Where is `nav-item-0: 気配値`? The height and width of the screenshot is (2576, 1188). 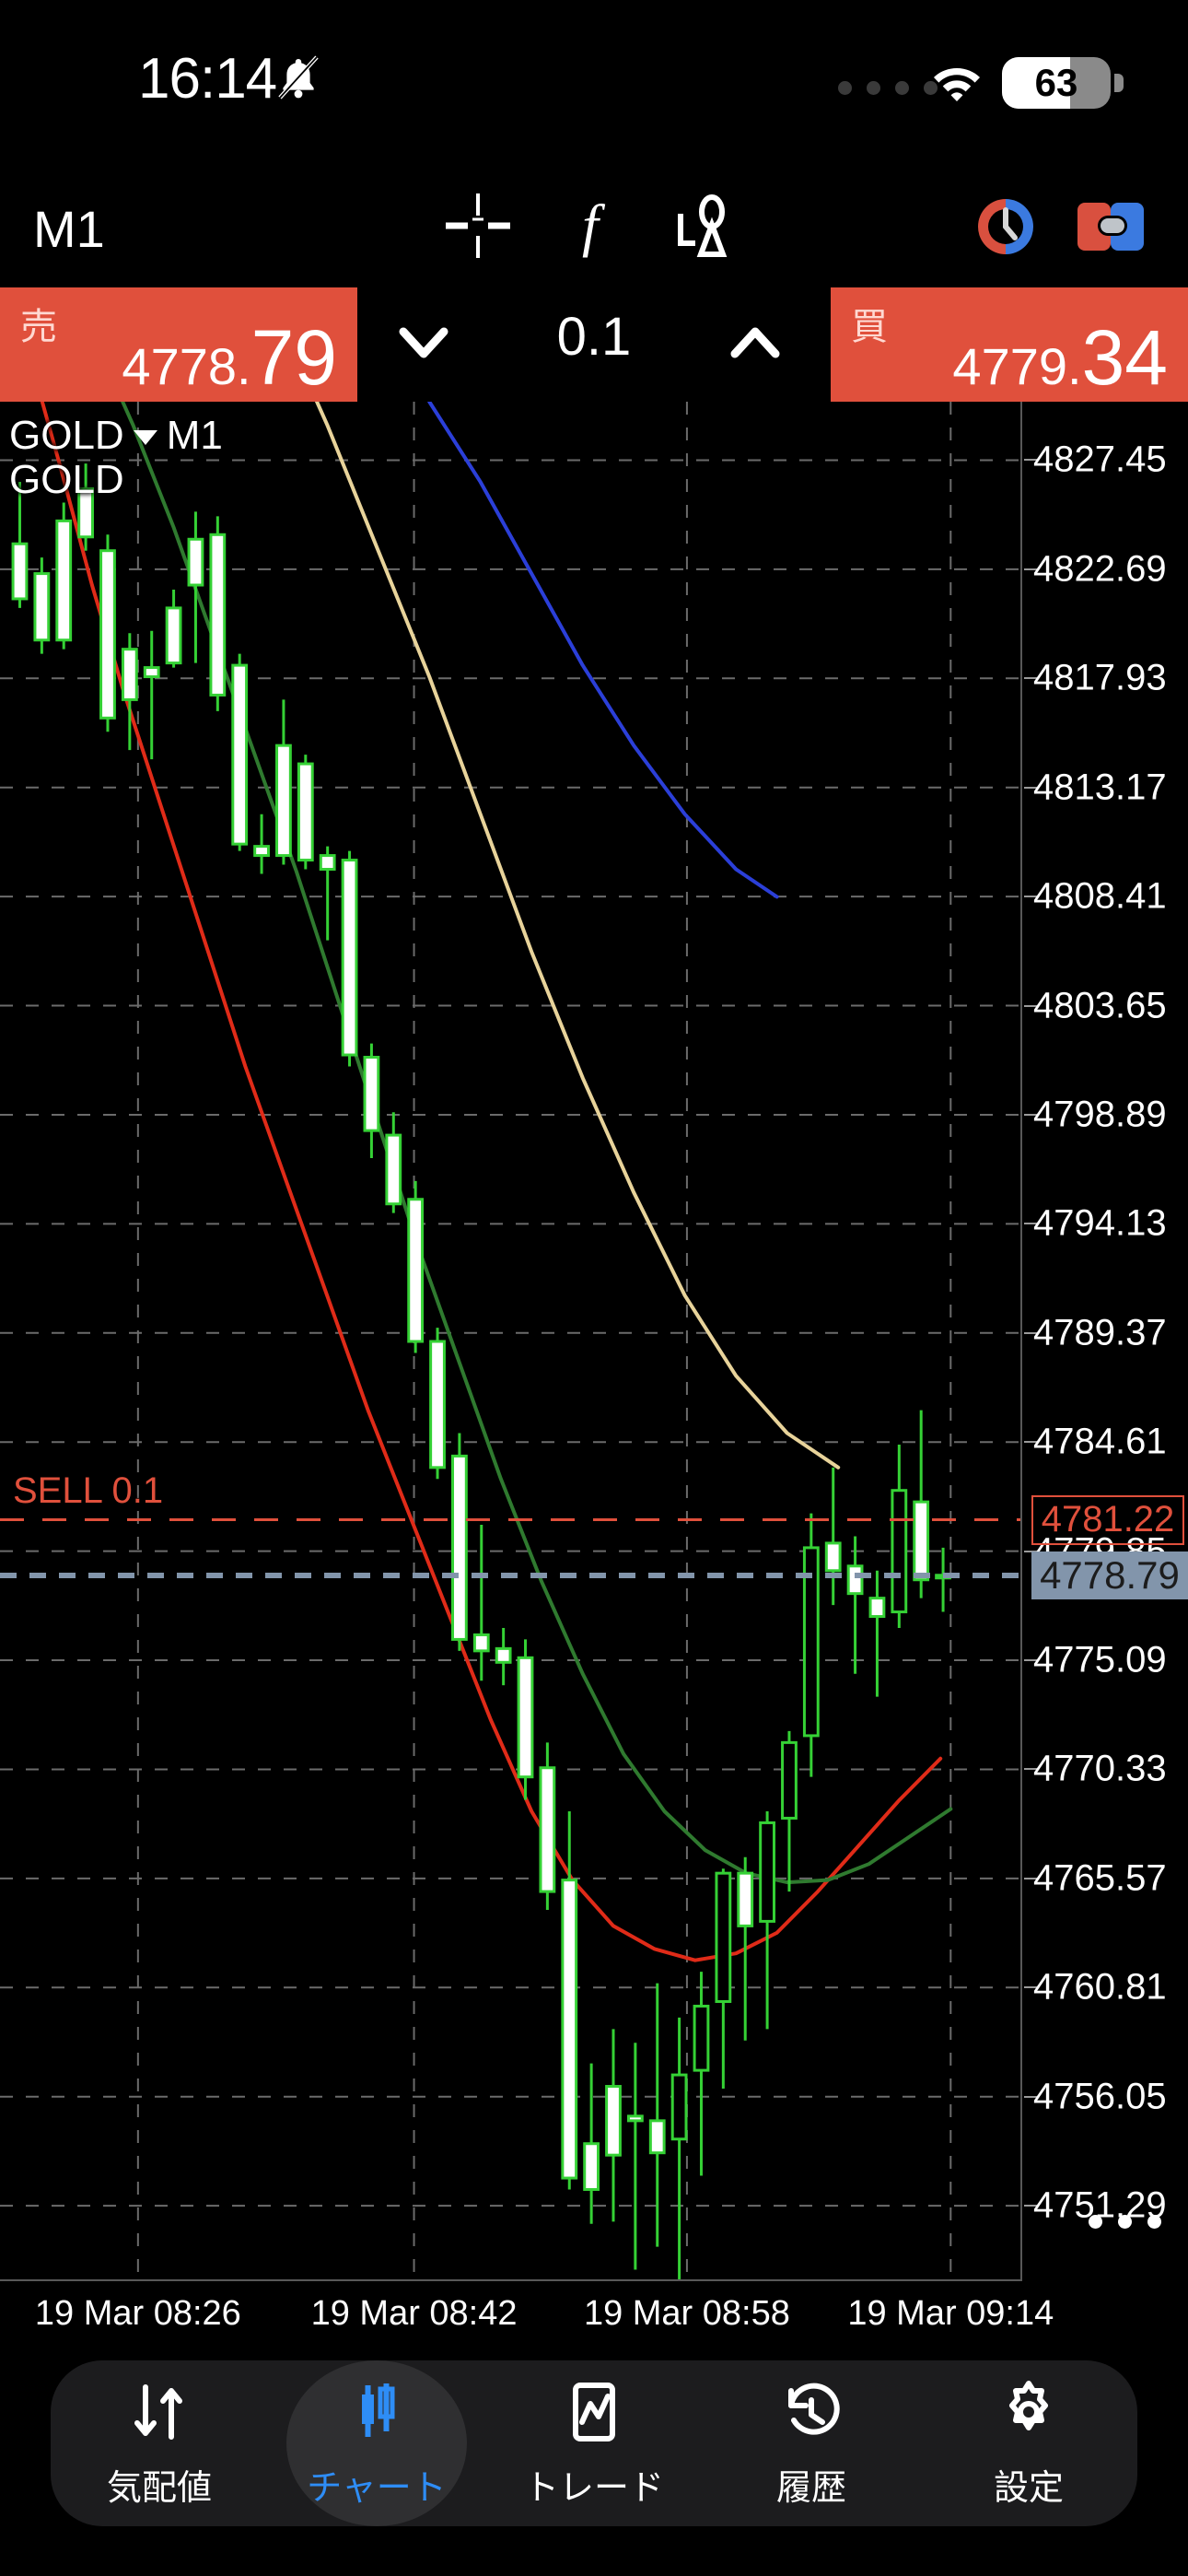 nav-item-0: 気配値 is located at coordinates (160, 2443).